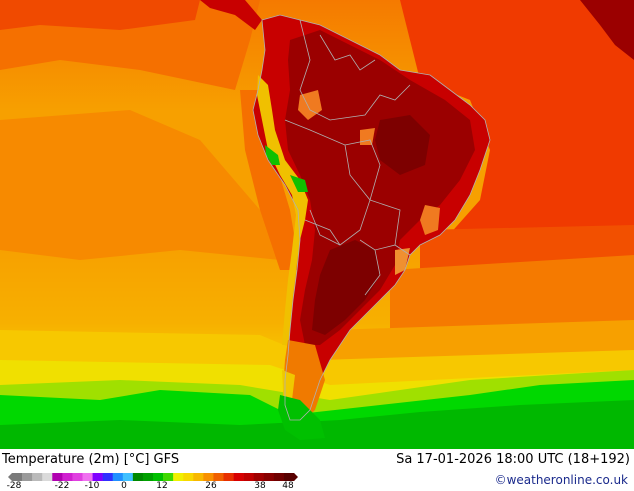 The height and width of the screenshot is (491, 634). Describe the element at coordinates (62, 486) in the screenshot. I see `scale-tick-label: -22` at that location.